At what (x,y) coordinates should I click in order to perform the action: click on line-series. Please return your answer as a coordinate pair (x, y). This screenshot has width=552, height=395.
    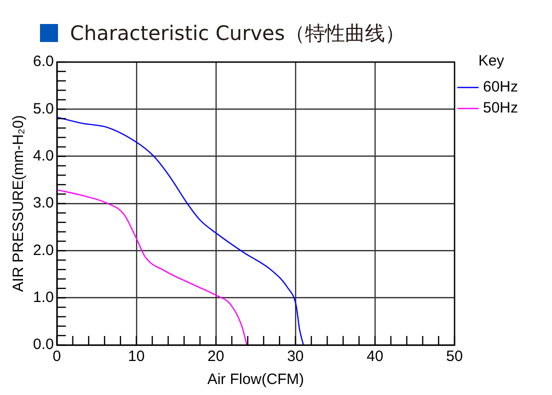
    Looking at the image, I should click on (152, 267).